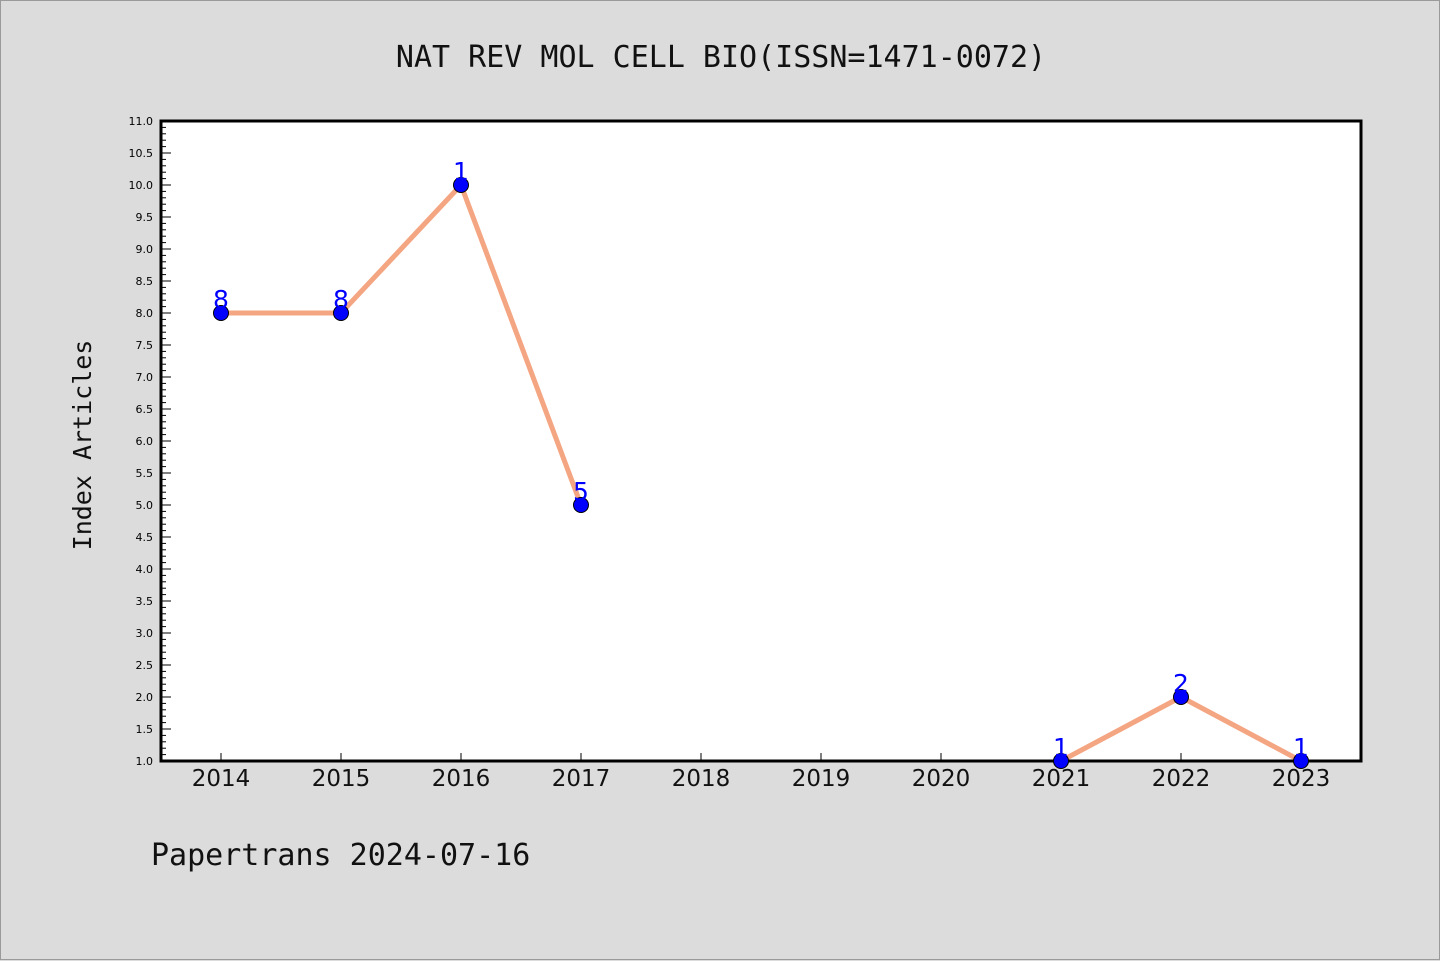 The width and height of the screenshot is (1440, 961). What do you see at coordinates (1061, 779) in the screenshot?
I see `x-tick-label: 2021` at bounding box center [1061, 779].